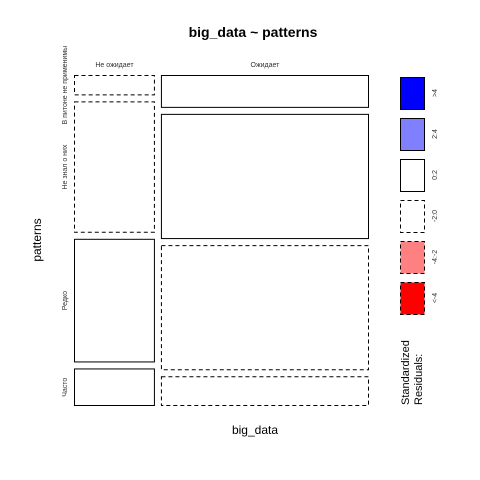 The width and height of the screenshot is (480, 480). Describe the element at coordinates (435, 257) in the screenshot. I see `legend-label: -4:-2` at that location.